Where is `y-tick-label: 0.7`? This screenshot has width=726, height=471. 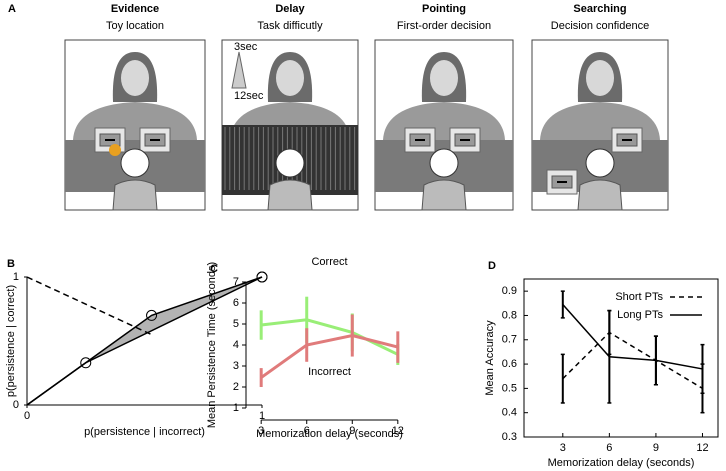
y-tick-label: 0.7 is located at coordinates (509, 340).